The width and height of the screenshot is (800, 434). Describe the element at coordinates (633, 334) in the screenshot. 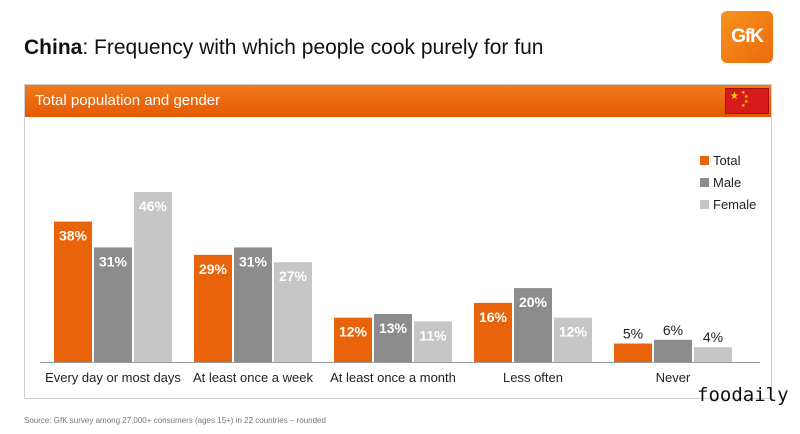

I see `data-label-total-4: 5%` at that location.